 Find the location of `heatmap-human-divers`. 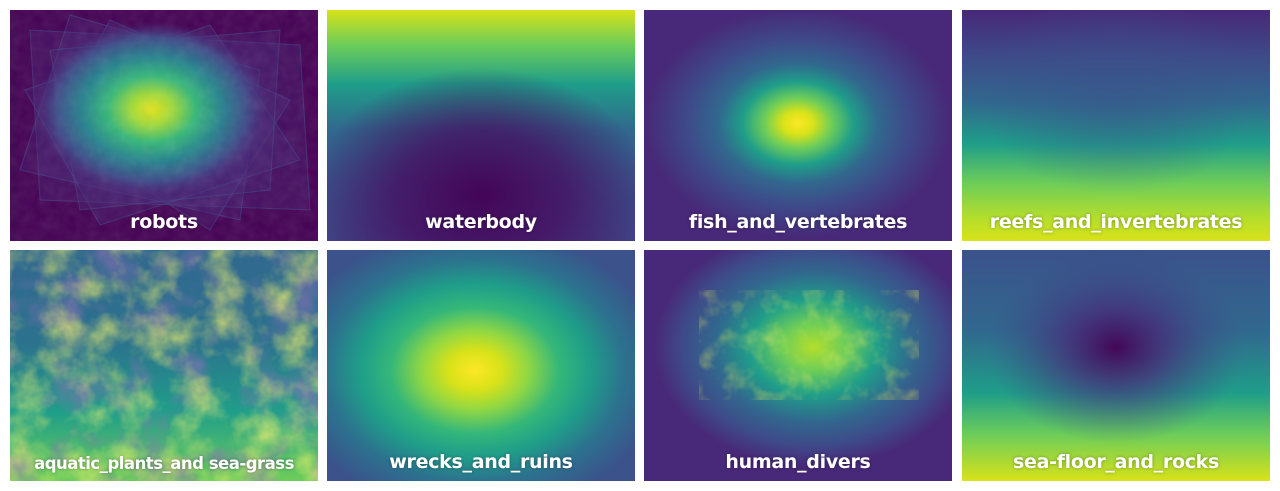

heatmap-human-divers is located at coordinates (798, 365).